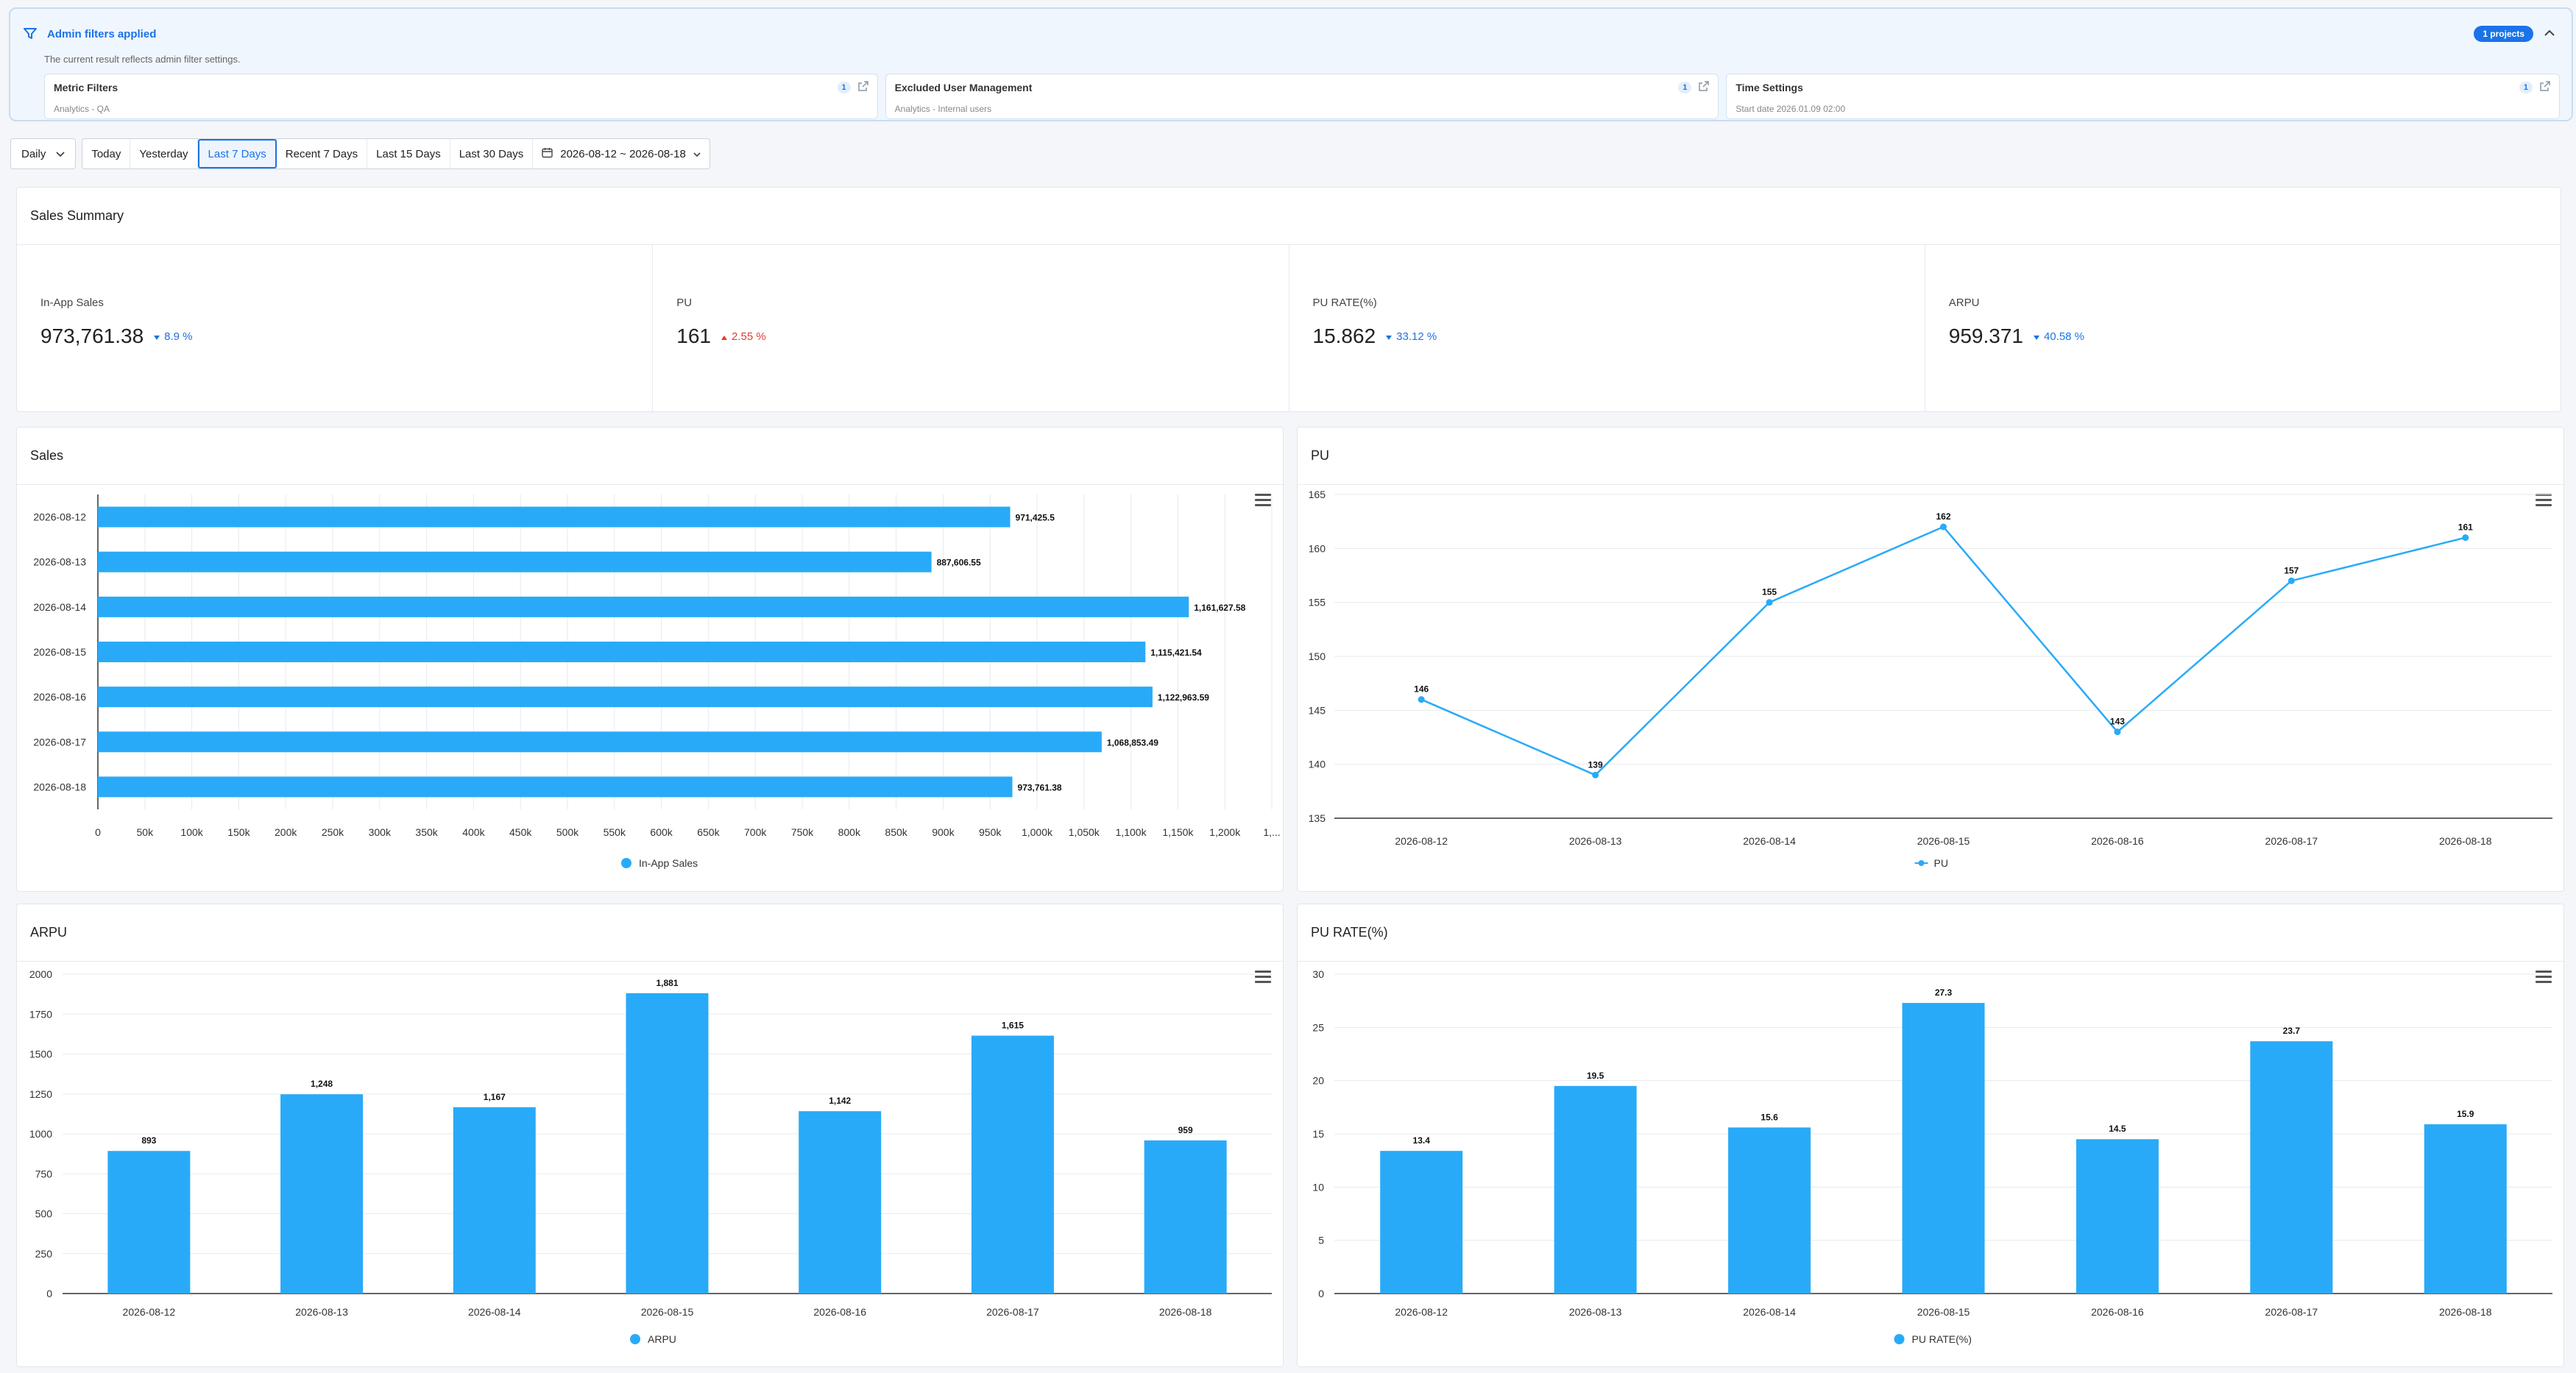  What do you see at coordinates (59, 742) in the screenshot?
I see `y-tick-label: 2026-08-17` at bounding box center [59, 742].